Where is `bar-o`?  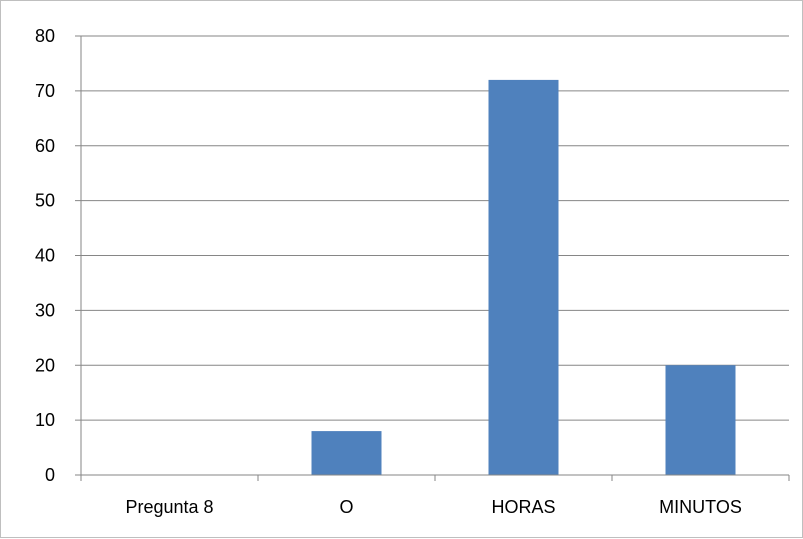 bar-o is located at coordinates (346, 453).